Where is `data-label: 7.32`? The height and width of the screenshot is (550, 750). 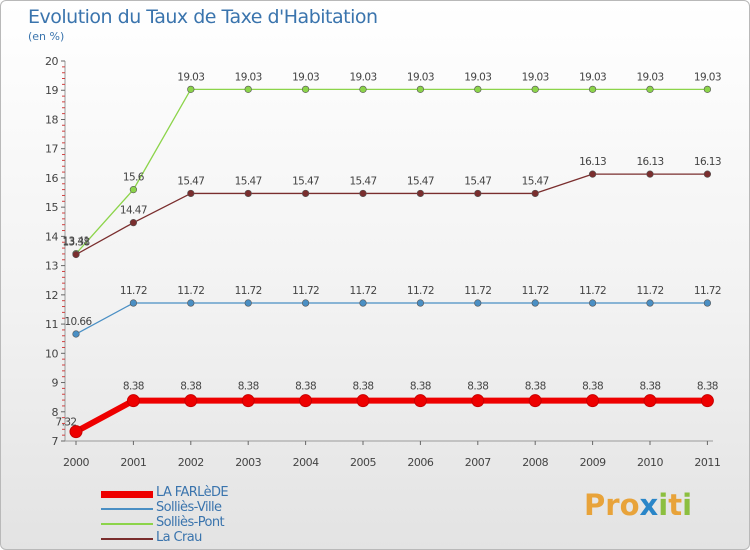 data-label: 7.32 is located at coordinates (66, 423).